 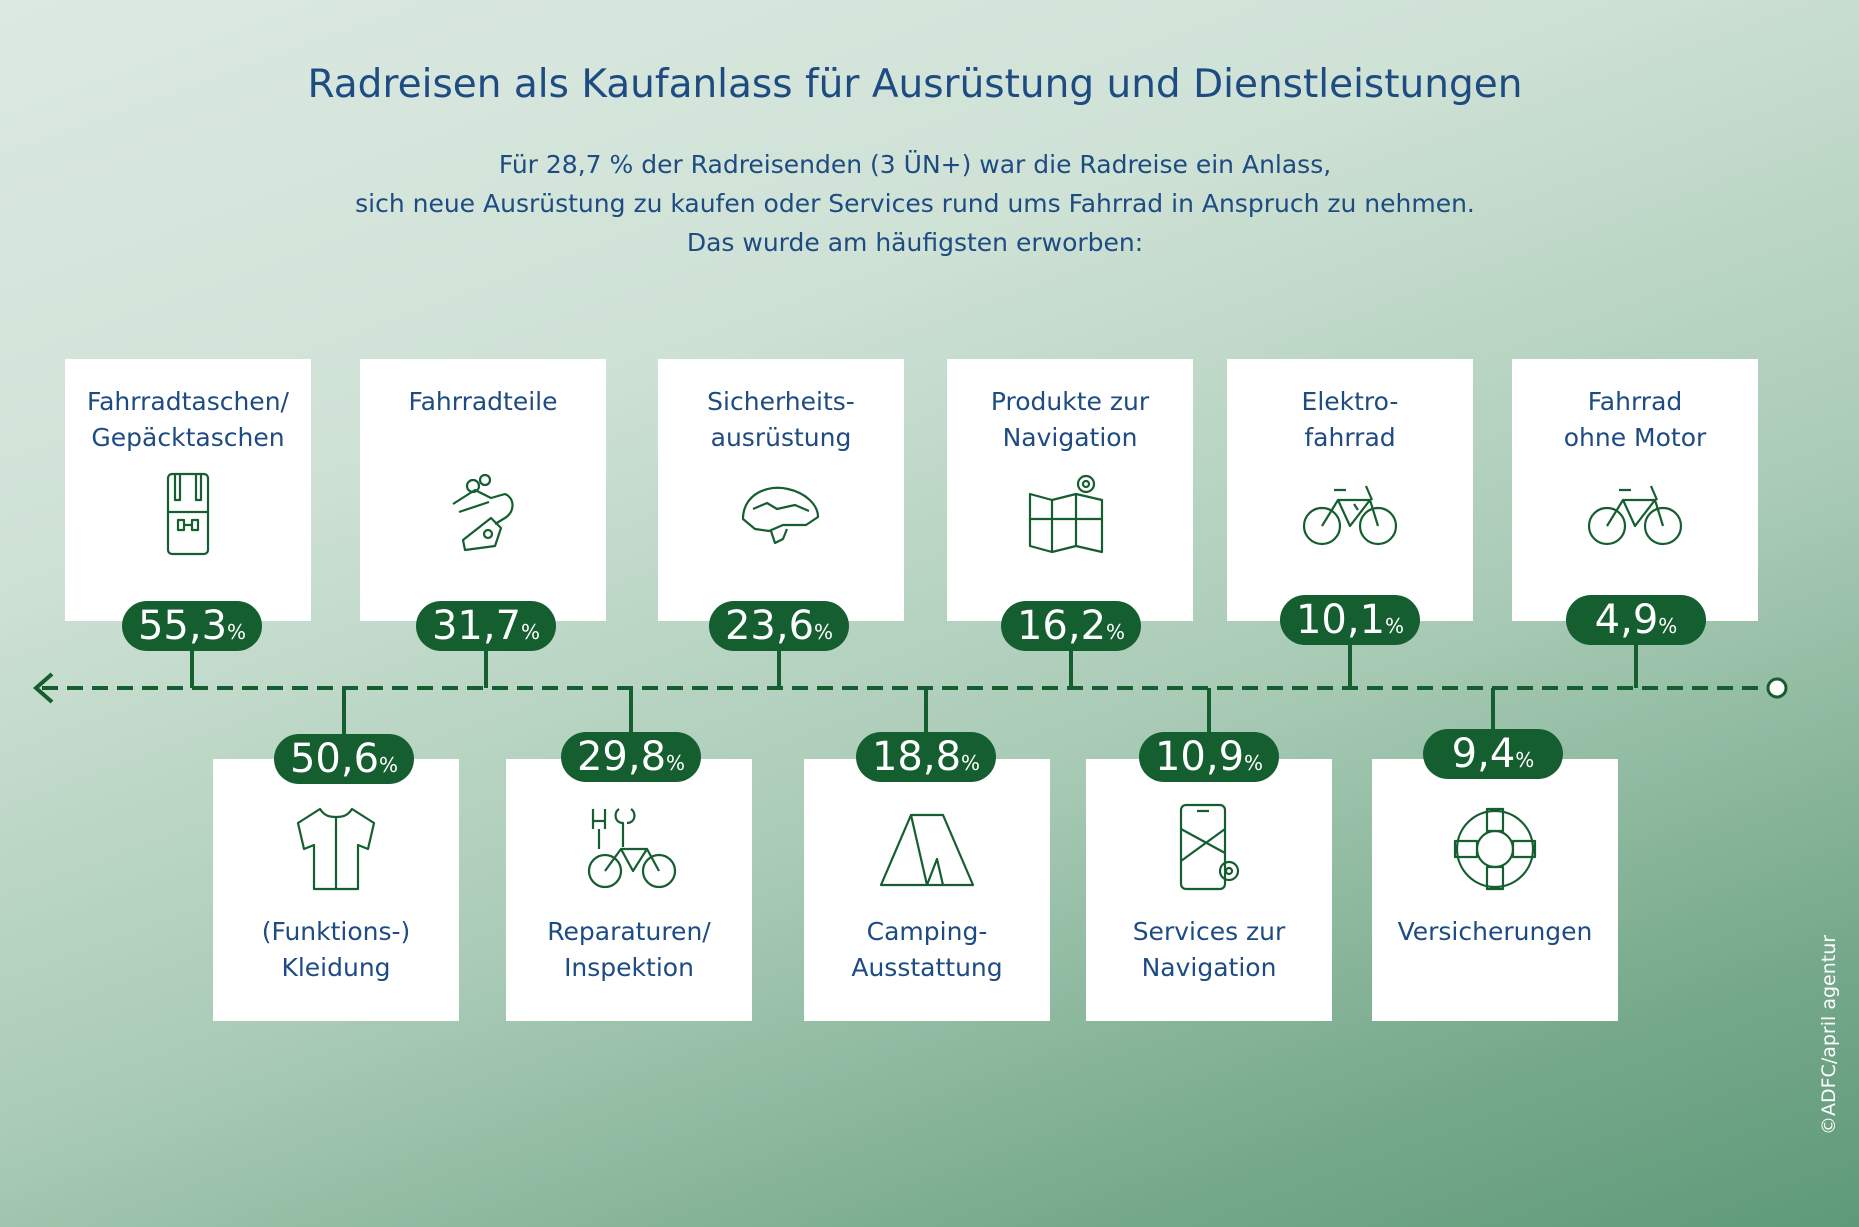 What do you see at coordinates (334, 759) in the screenshot?
I see `percentage-value: 50,6` at bounding box center [334, 759].